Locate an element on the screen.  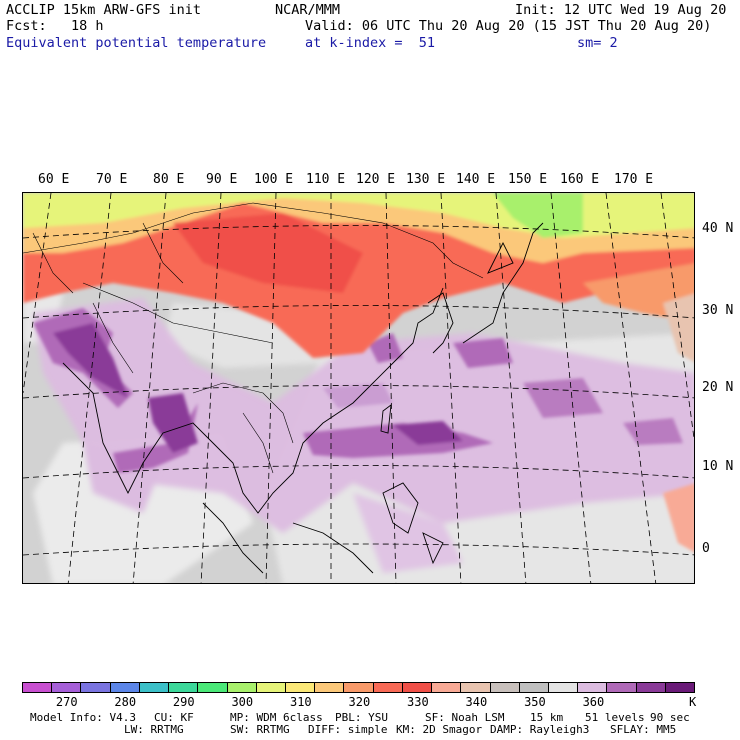
smoothing-label: sm= 2 is located at coordinates (597, 43).